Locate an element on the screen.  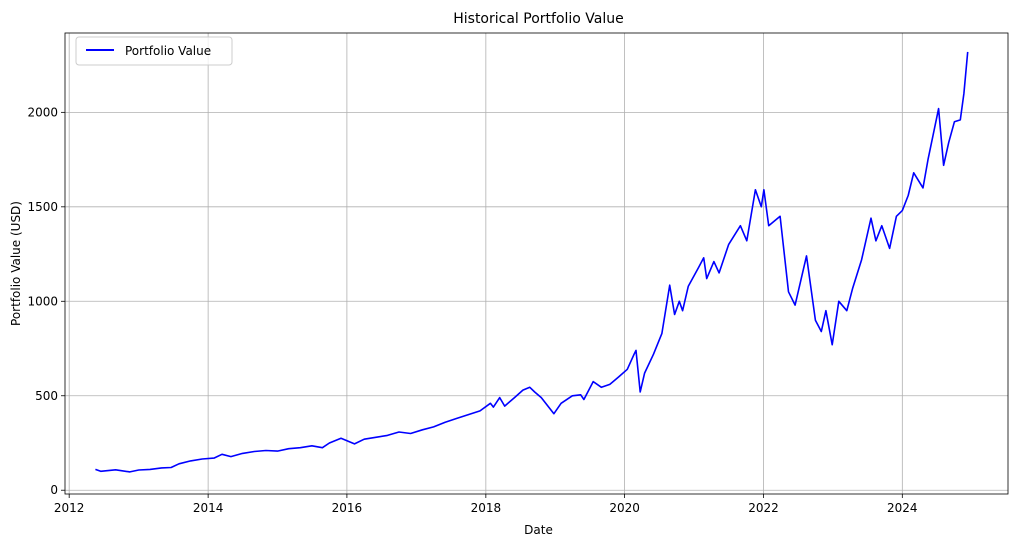
x-axis-label: Date is located at coordinates (538, 530).